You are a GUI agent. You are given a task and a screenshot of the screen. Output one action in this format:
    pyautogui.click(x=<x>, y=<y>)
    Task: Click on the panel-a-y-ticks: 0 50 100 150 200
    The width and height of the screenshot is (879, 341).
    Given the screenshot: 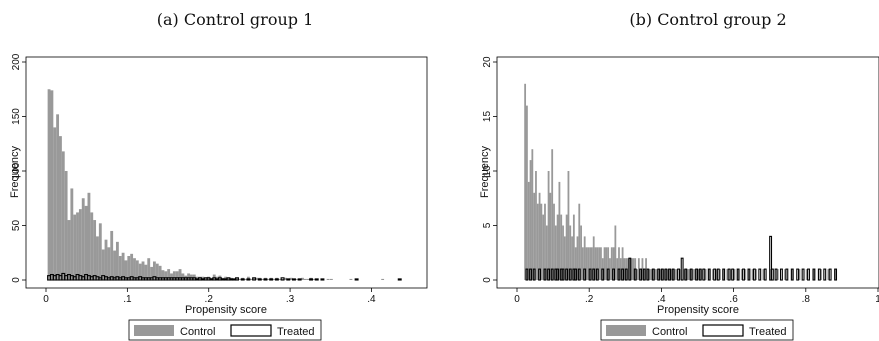 What is the action you would take?
    pyautogui.click(x=18, y=168)
    